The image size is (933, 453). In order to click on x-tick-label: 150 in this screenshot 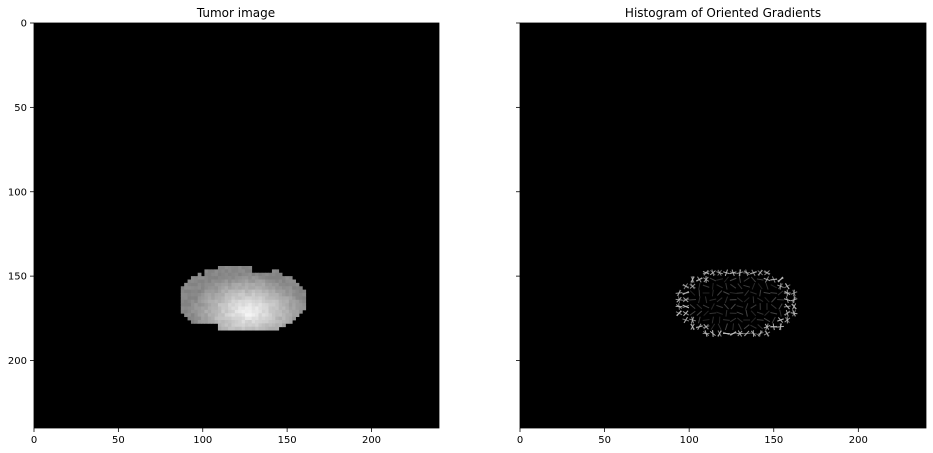, I will do `click(773, 440)`.